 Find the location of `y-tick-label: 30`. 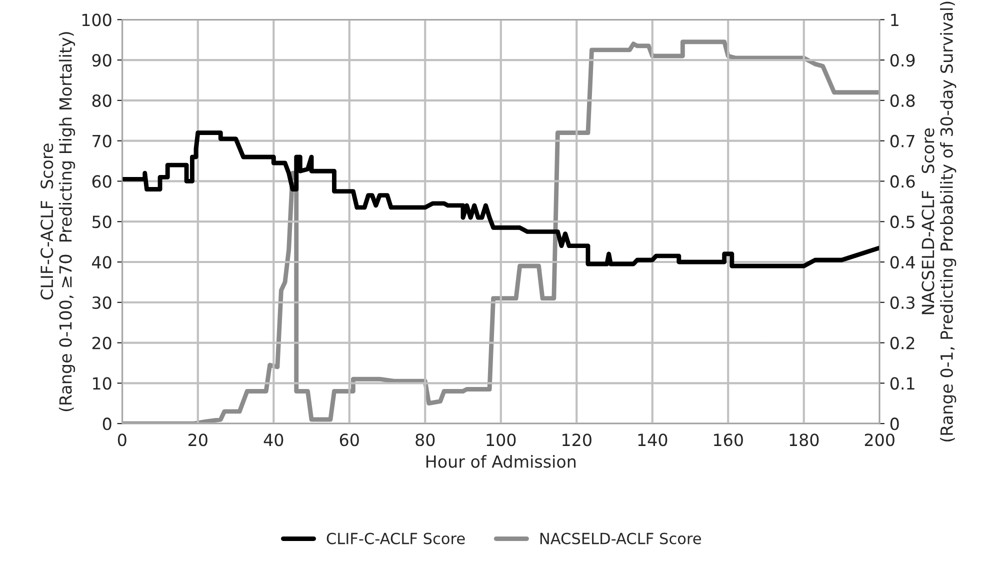

y-tick-label: 30 is located at coordinates (102, 302).